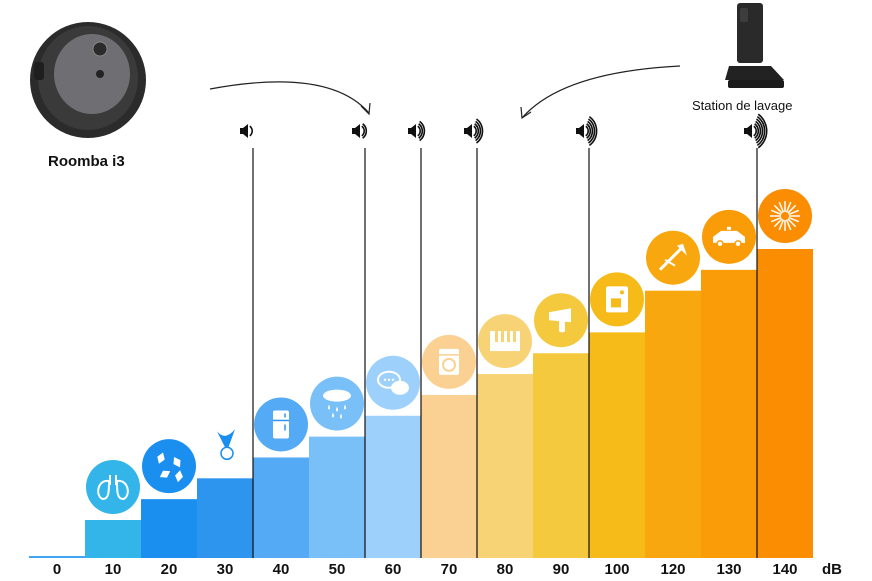  What do you see at coordinates (393, 382) in the screenshot?
I see `chat-icon` at bounding box center [393, 382].